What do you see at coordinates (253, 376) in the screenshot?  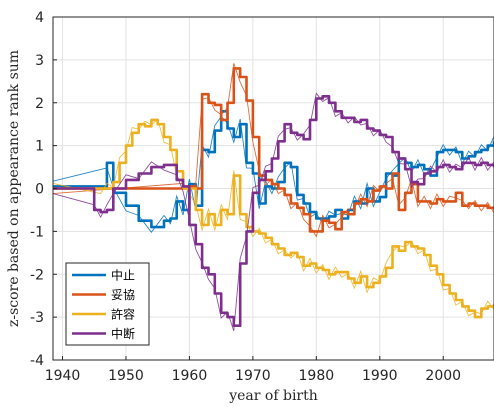 I see `x-tick-label: 1970` at bounding box center [253, 376].